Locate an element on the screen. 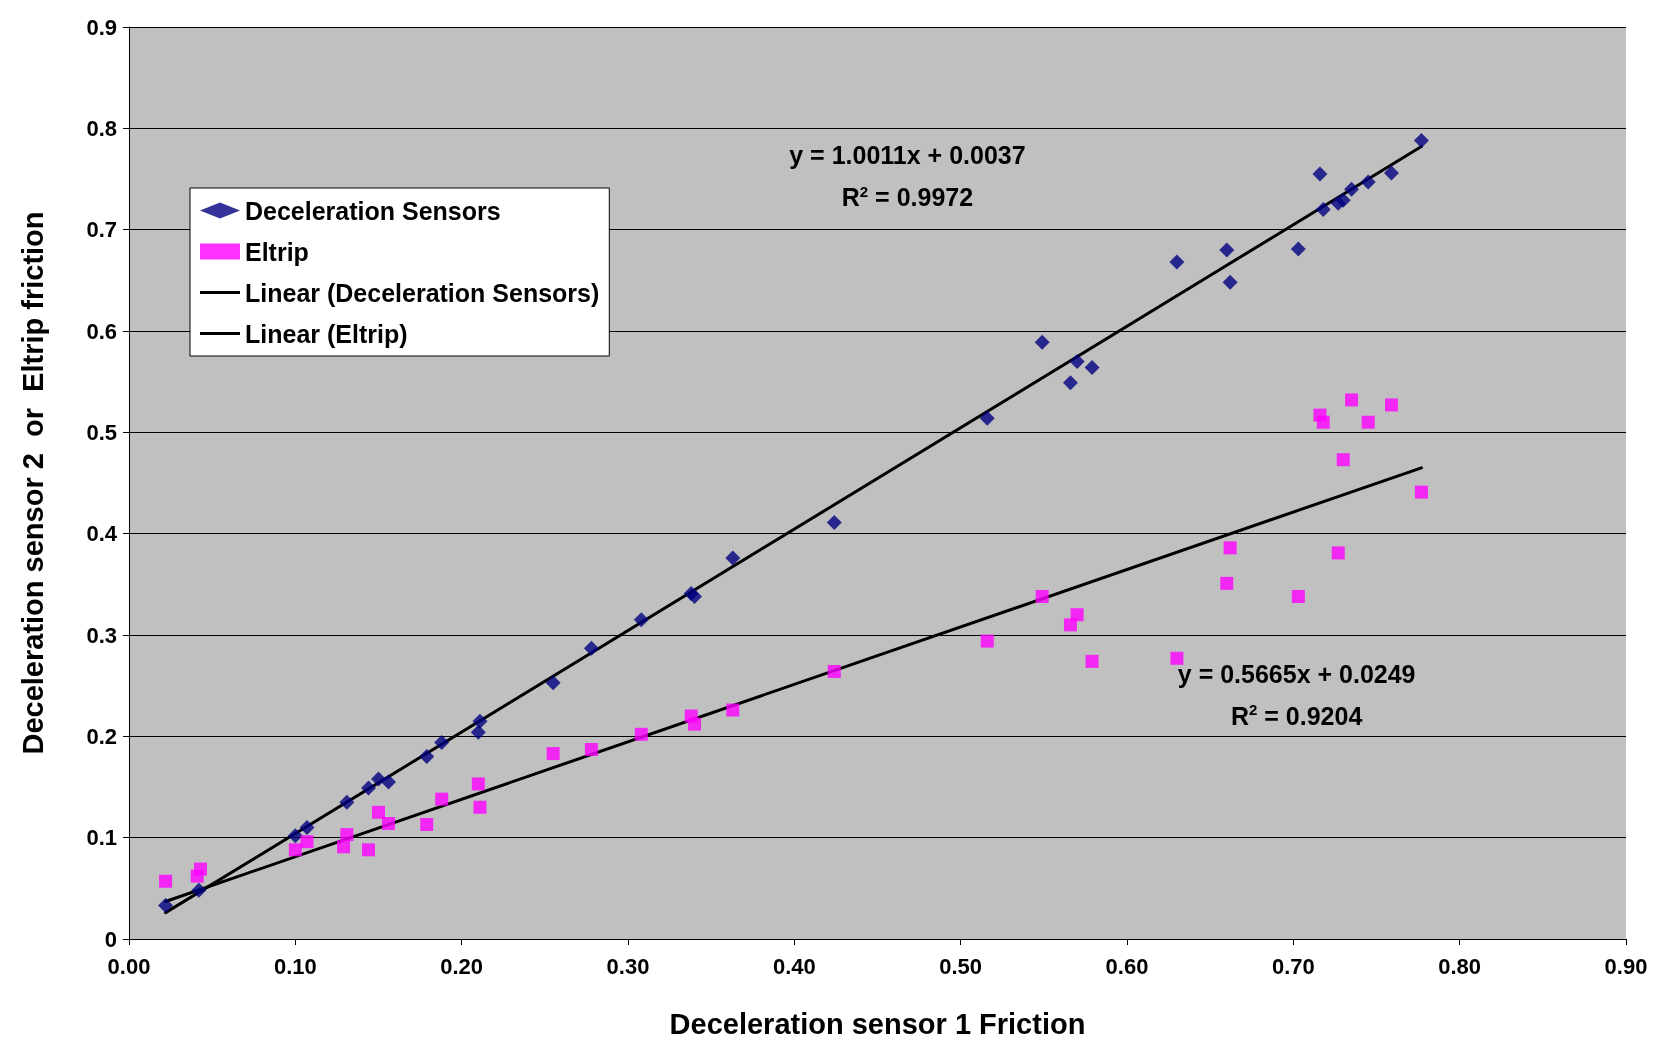  y-tick-label: 0.2 is located at coordinates (101, 736).